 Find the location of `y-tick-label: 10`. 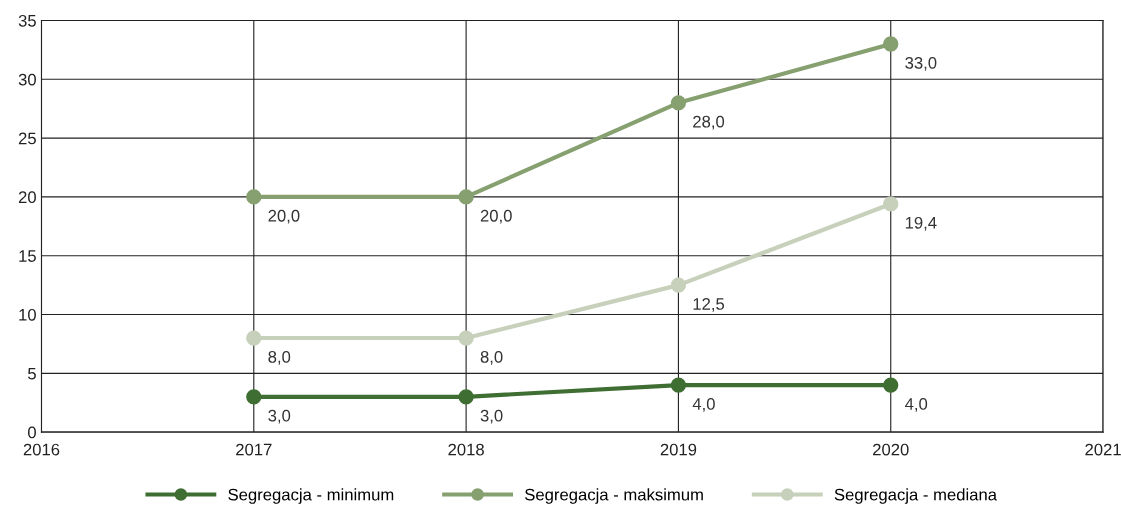

y-tick-label: 10 is located at coordinates (27, 314).